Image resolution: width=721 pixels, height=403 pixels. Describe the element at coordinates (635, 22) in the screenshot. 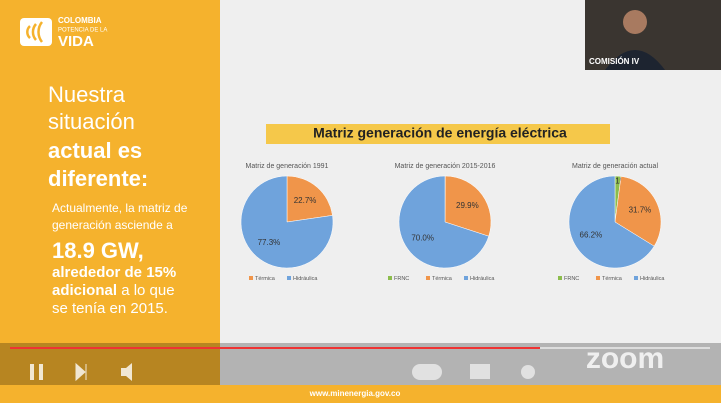

I see `participant-head` at that location.